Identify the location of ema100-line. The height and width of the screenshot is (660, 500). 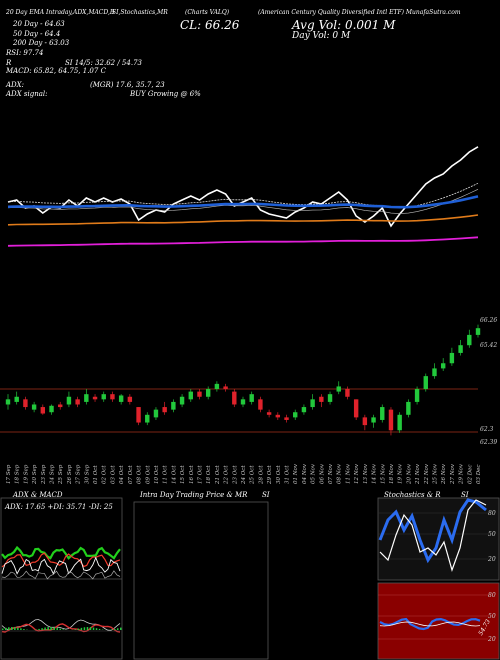
(243, 220).